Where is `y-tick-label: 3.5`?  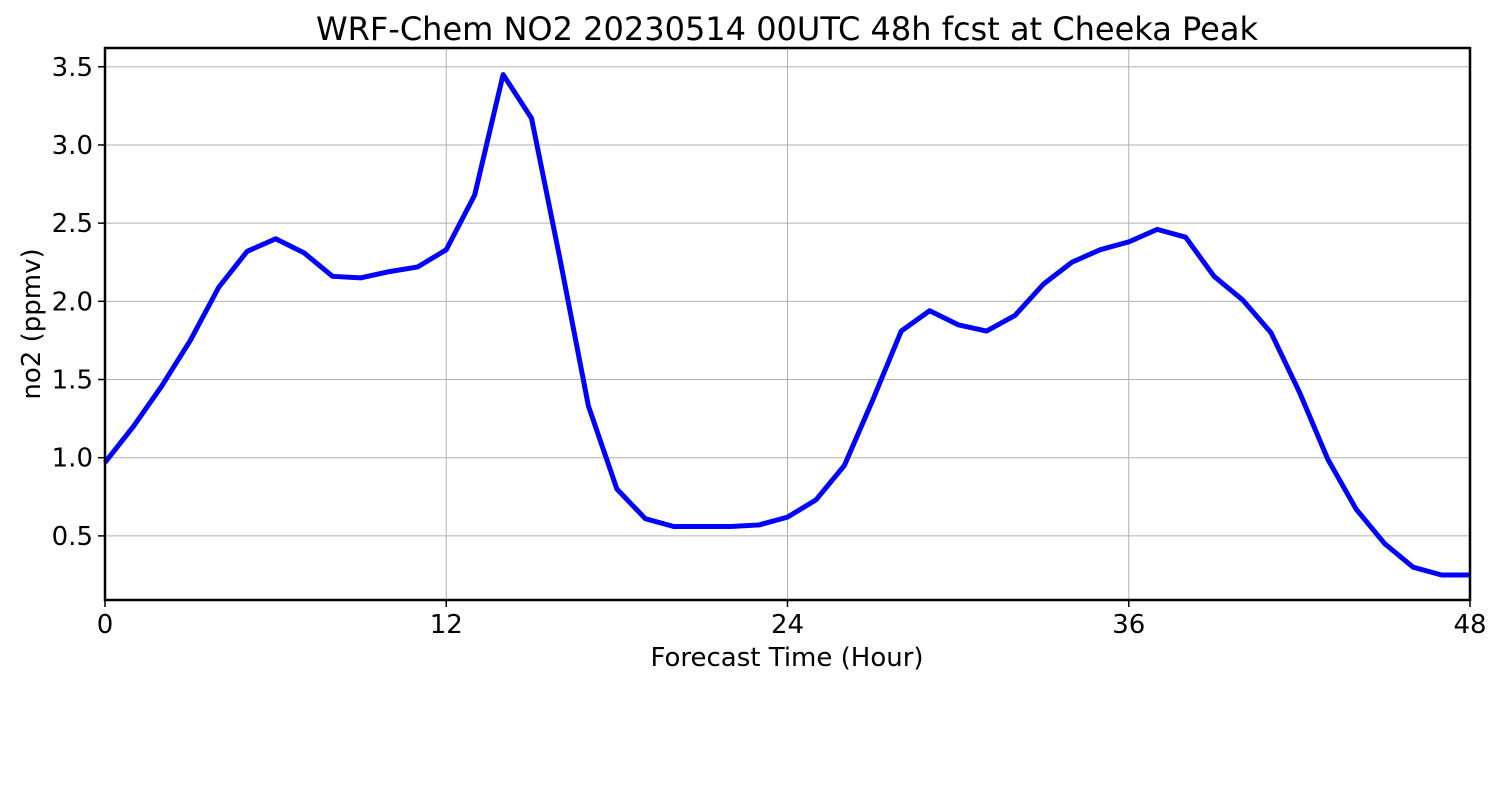 y-tick-label: 3.5 is located at coordinates (72, 68).